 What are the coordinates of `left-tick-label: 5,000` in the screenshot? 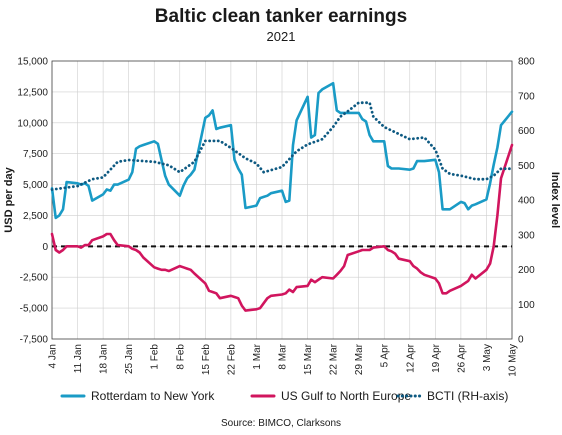 It's located at (35, 185).